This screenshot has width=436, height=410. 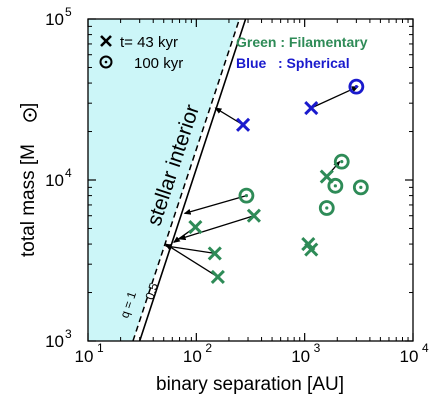 I want to click on spherical-100kyr-marker, so click(x=356, y=86).